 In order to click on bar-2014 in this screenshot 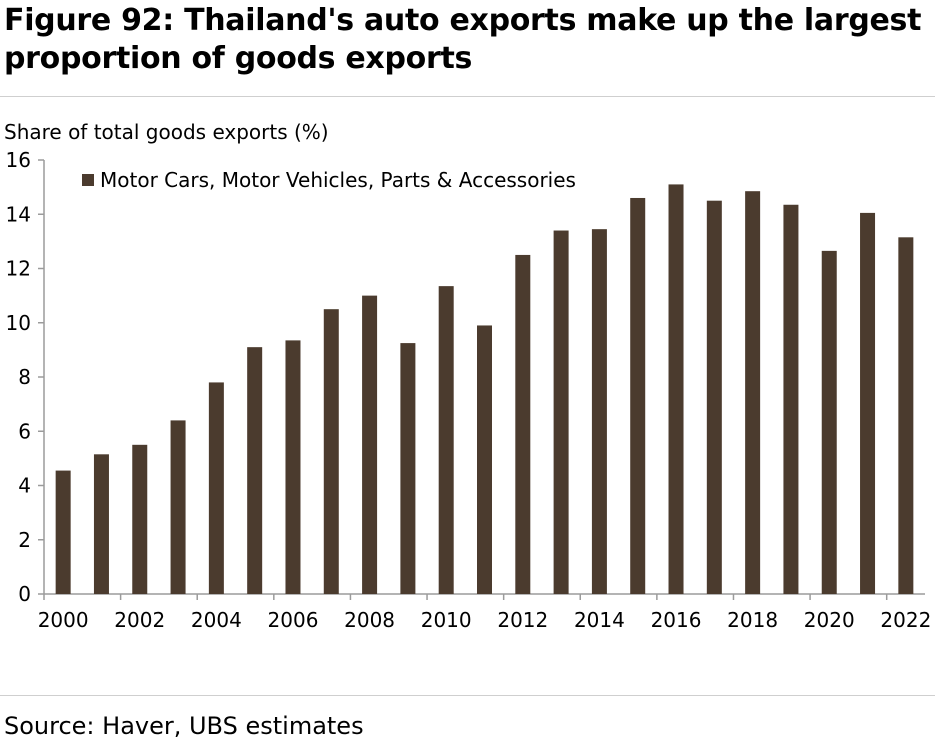, I will do `click(599, 411)`.